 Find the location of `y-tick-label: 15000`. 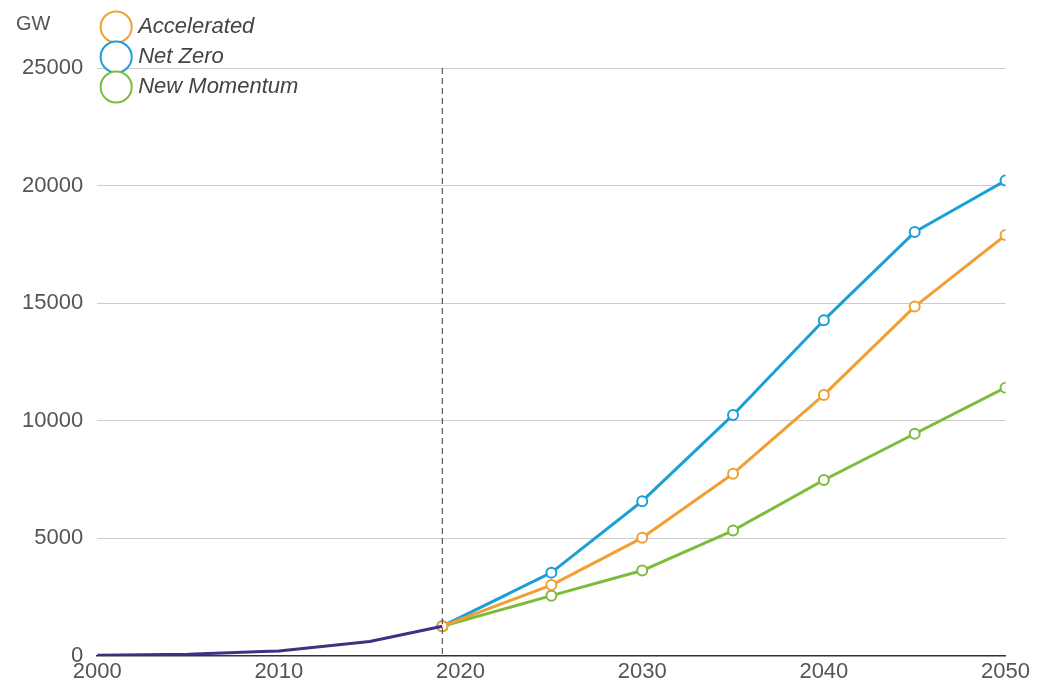

y-tick-label: 15000 is located at coordinates (52, 302).